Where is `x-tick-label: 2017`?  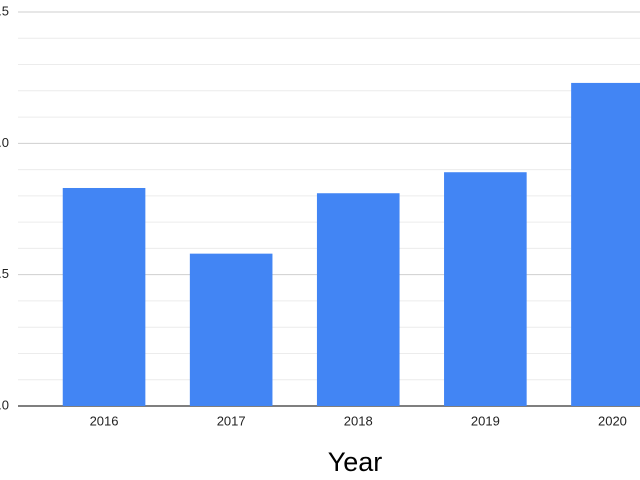
x-tick-label: 2017 is located at coordinates (231, 420).